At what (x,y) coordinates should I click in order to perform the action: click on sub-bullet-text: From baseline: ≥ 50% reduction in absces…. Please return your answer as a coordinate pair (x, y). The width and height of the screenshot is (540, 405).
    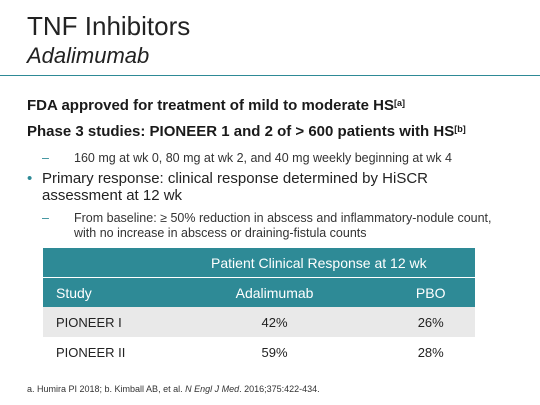
    Looking at the image, I should click on (283, 225).